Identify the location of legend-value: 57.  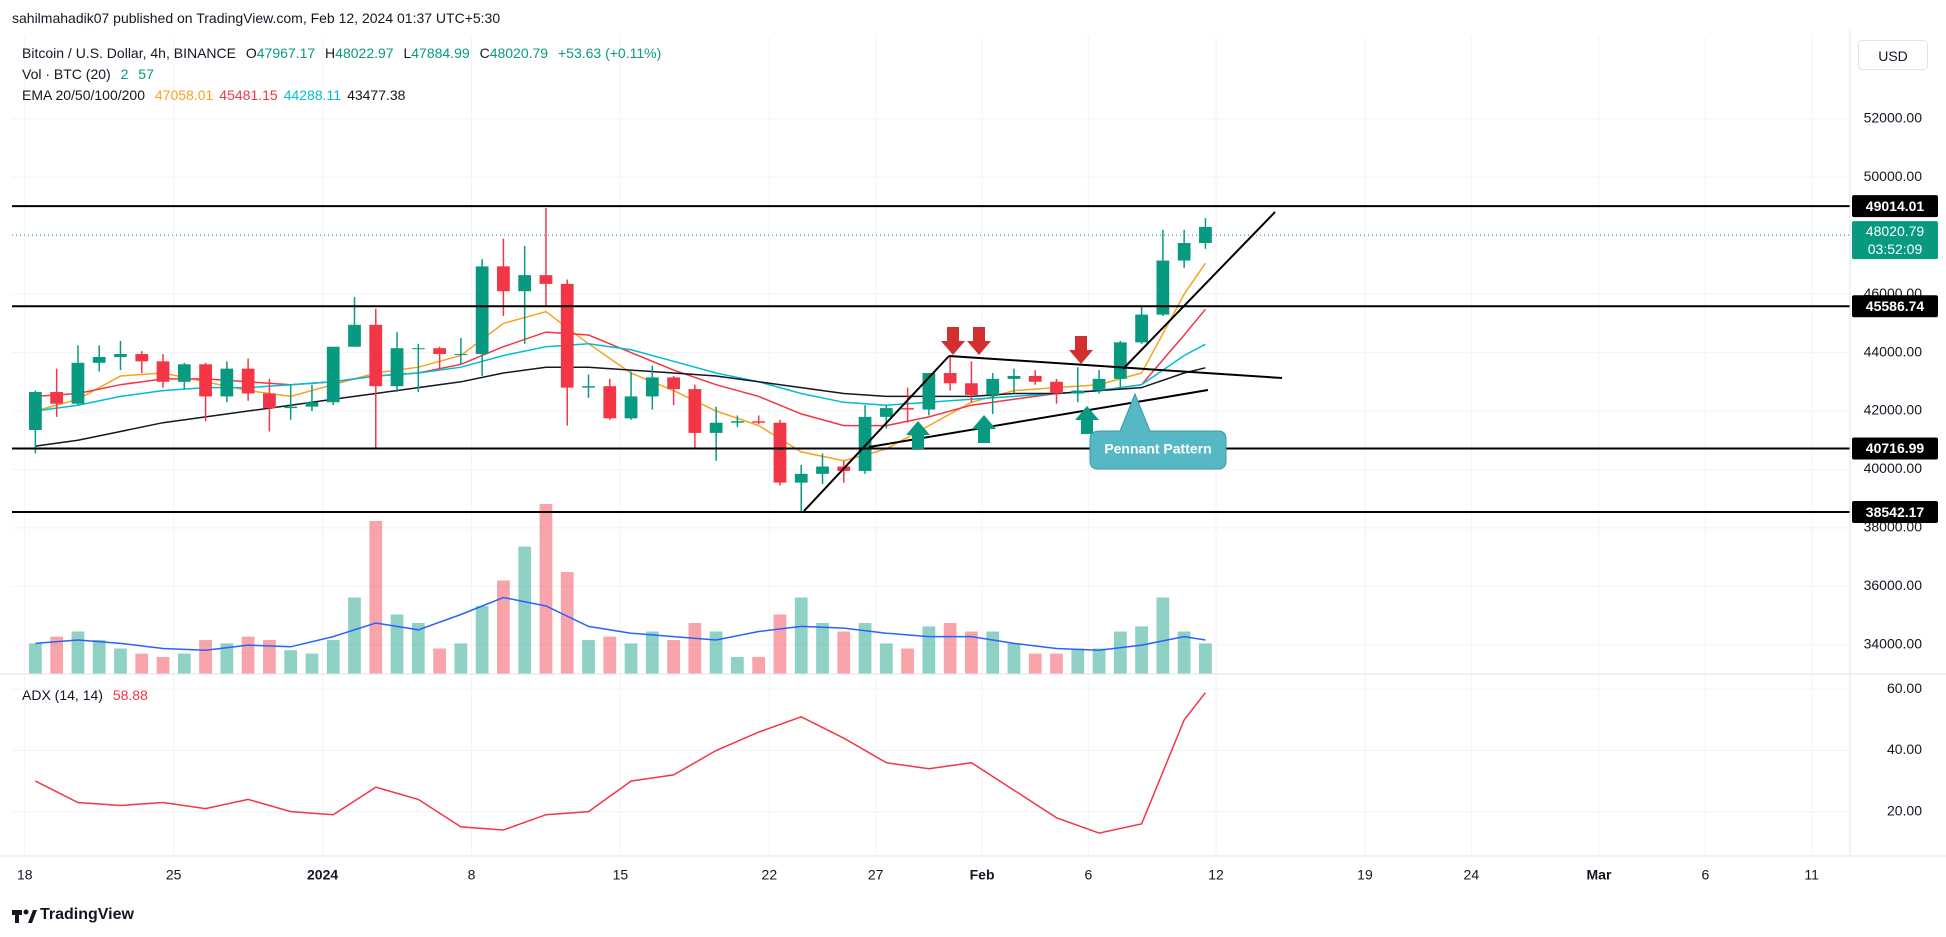
(146, 74).